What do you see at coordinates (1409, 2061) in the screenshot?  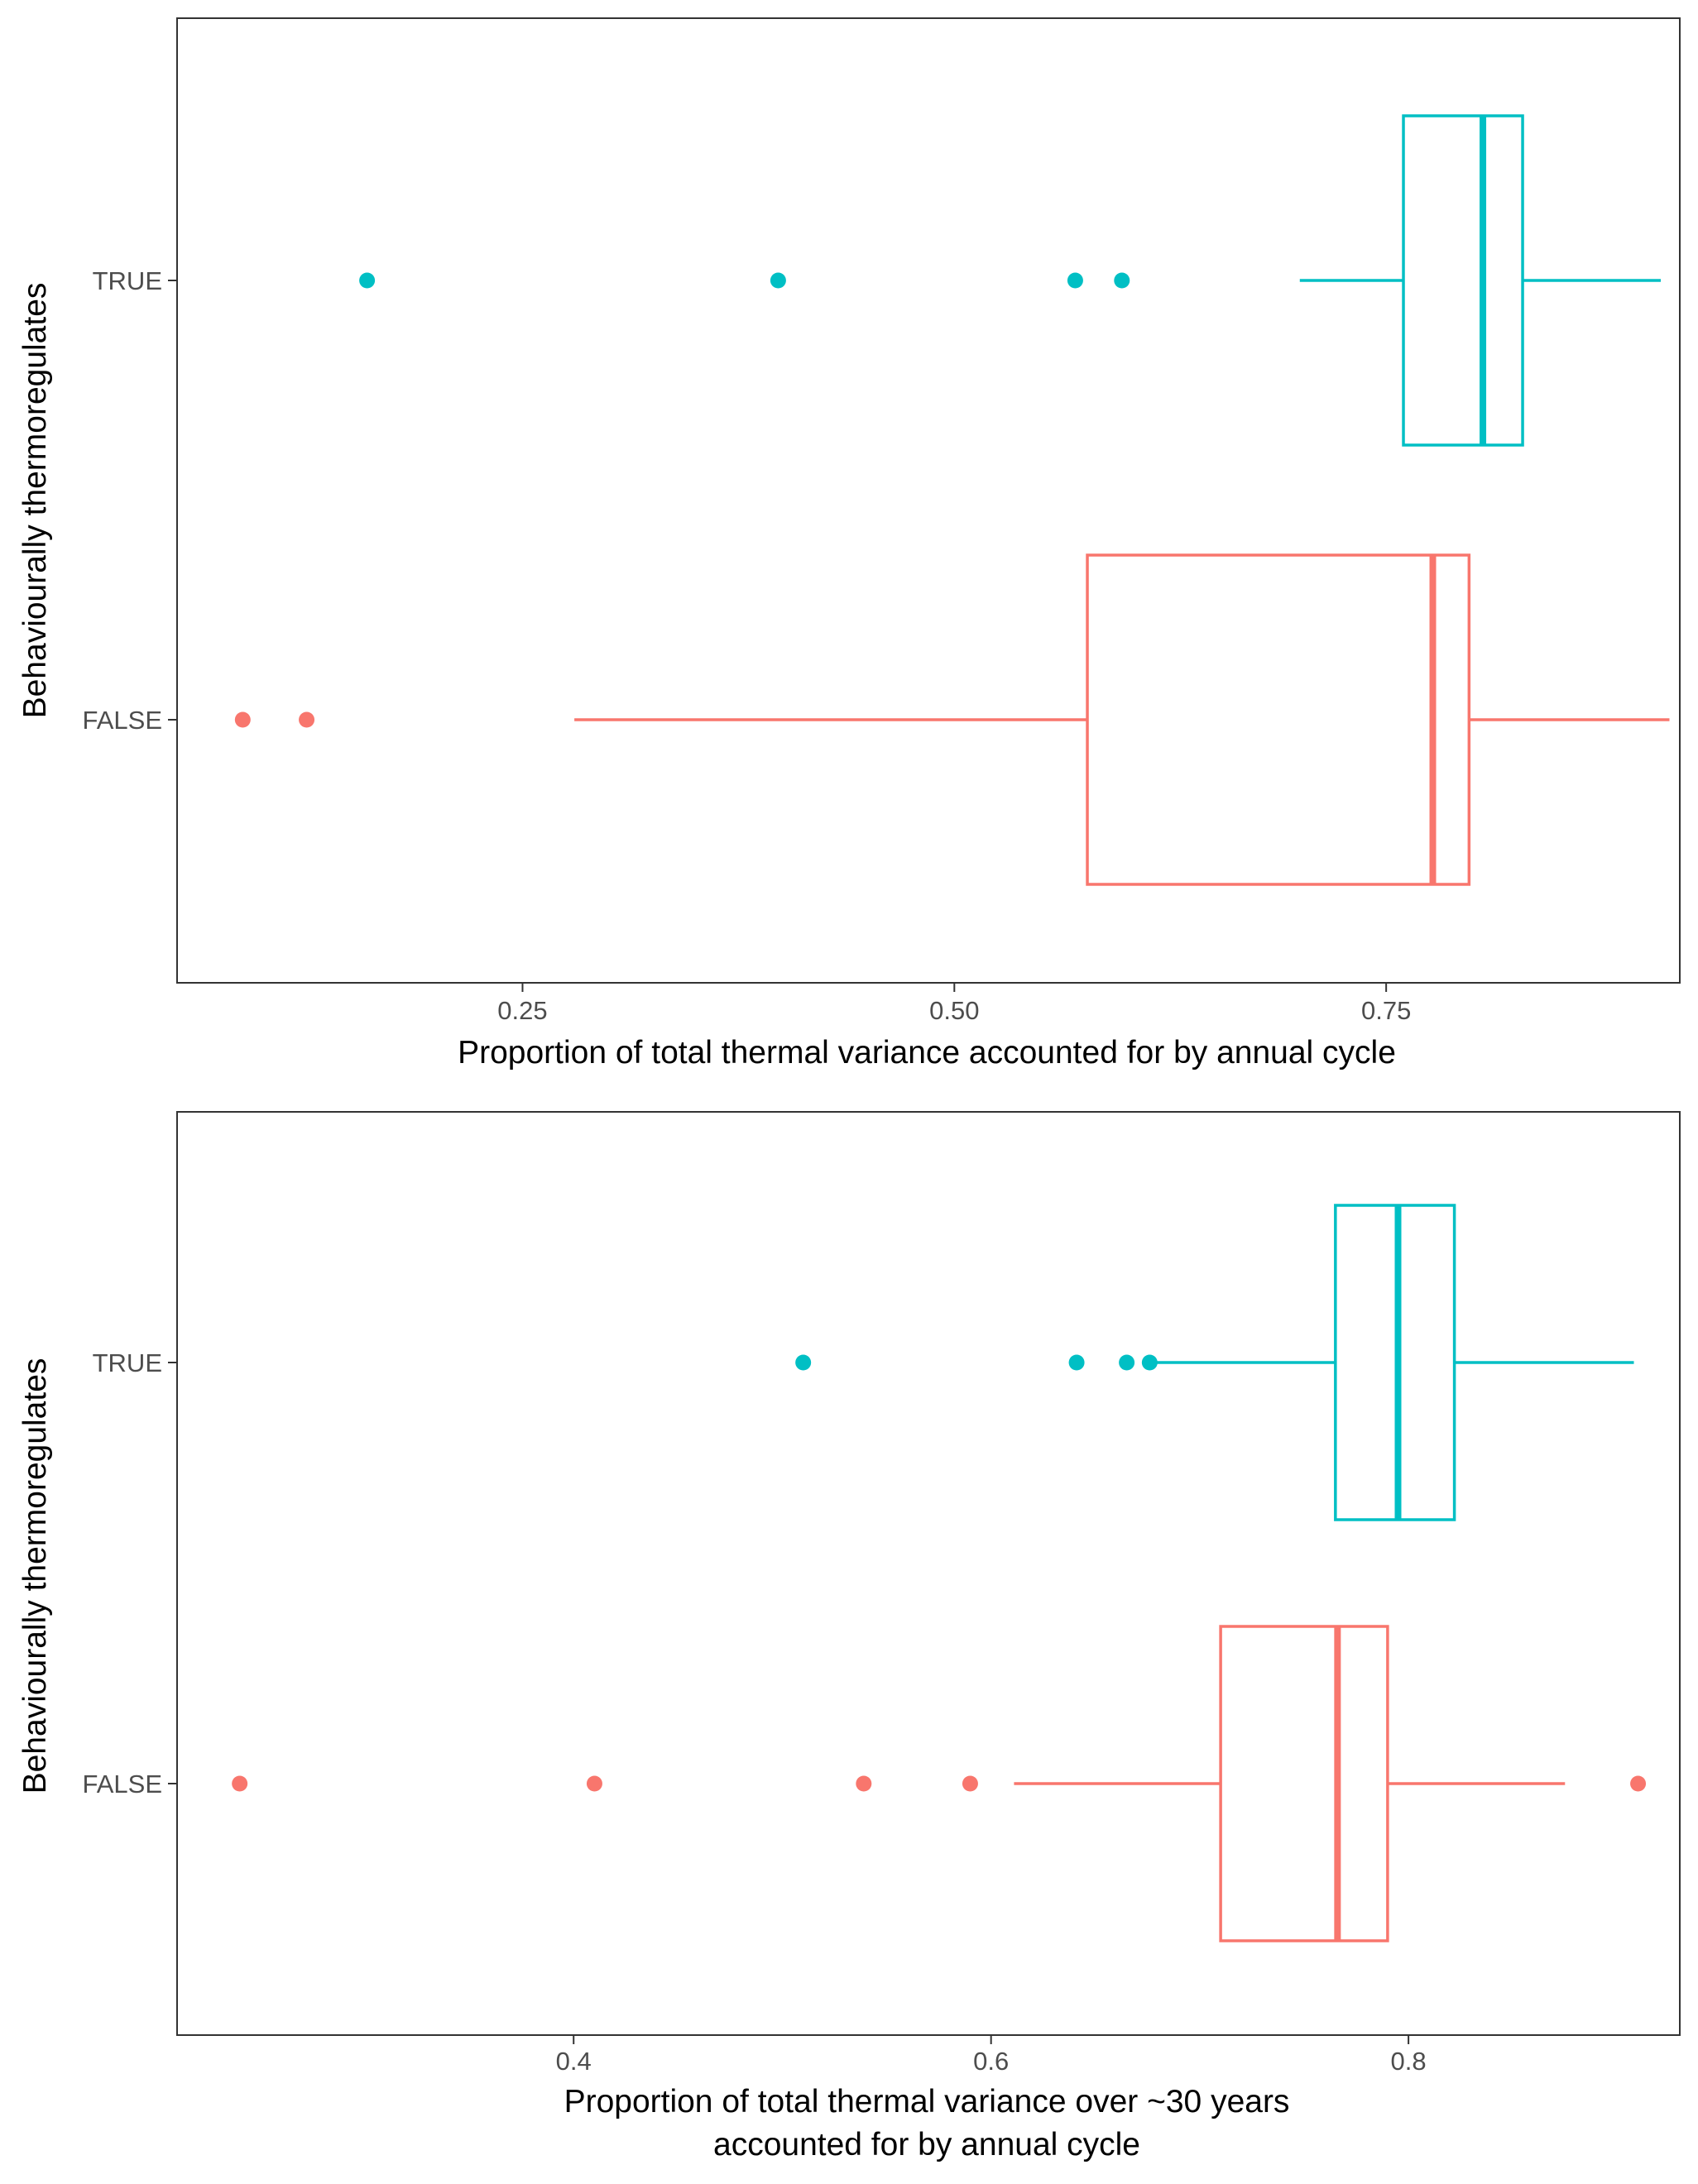 I see `x-tick-label: 0.8` at bounding box center [1409, 2061].